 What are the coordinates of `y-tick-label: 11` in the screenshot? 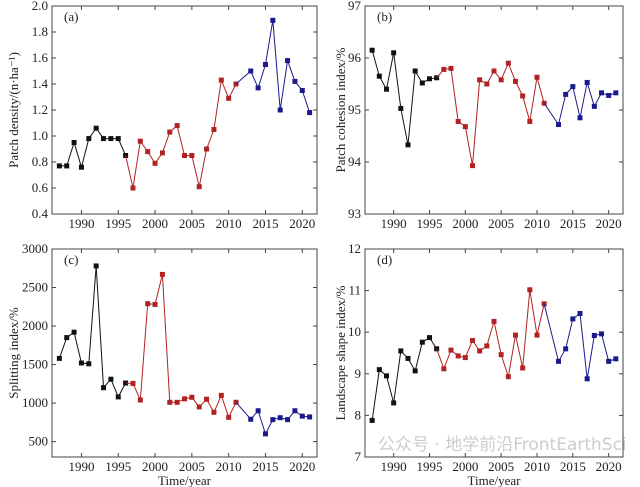 It's located at (354, 290).